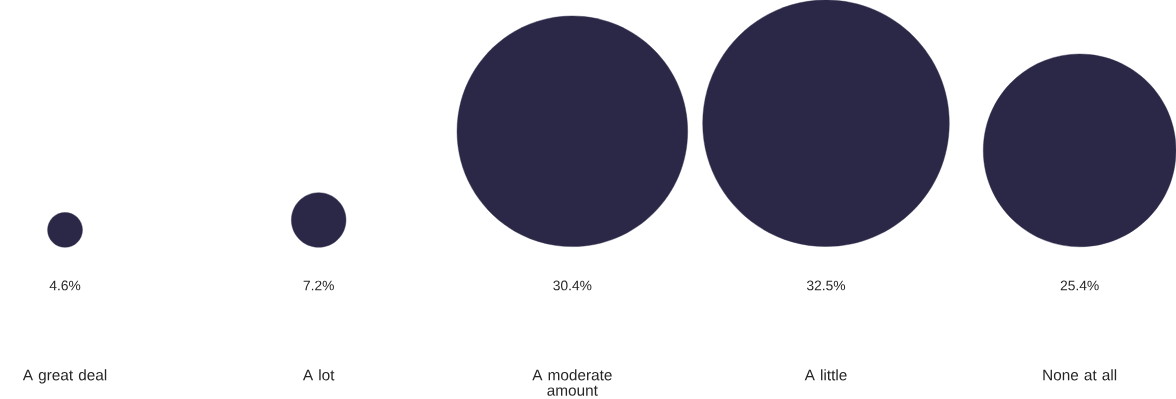  I want to click on data-label: 25.4%, so click(1079, 285).